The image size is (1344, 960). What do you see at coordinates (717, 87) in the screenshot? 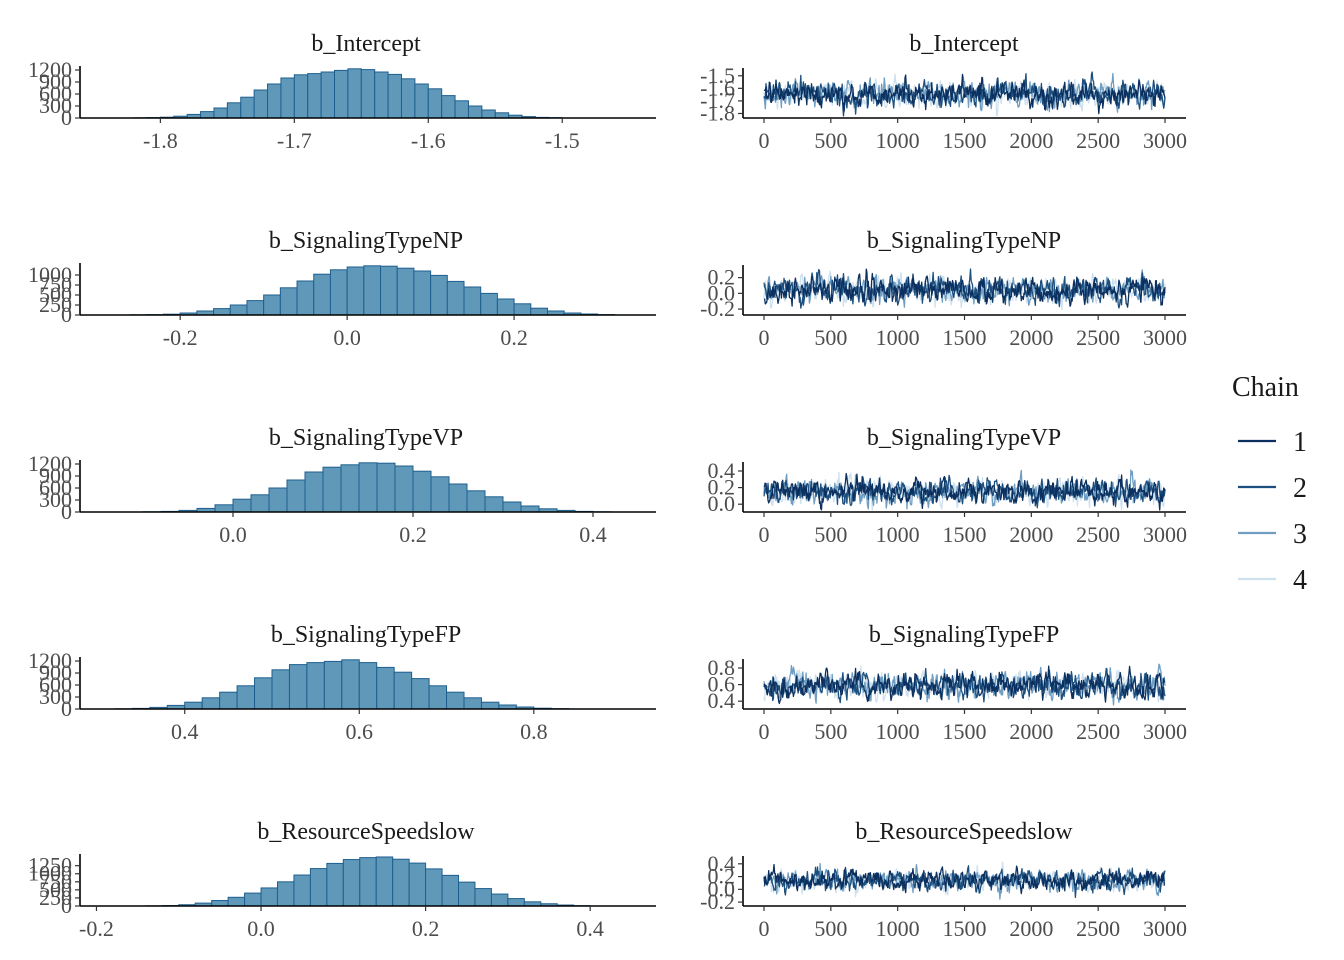
I see `trace-y-tick-label: -1.6` at bounding box center [717, 87].